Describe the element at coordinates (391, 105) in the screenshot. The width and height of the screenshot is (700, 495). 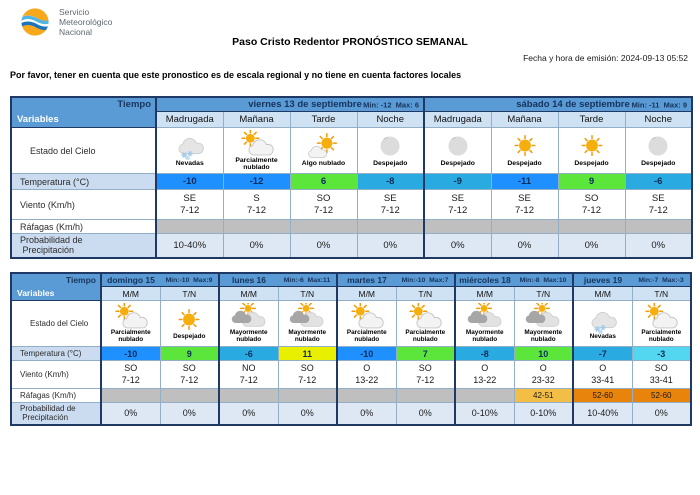
I see `day-minmax: Min: -12 Max: 6` at that location.